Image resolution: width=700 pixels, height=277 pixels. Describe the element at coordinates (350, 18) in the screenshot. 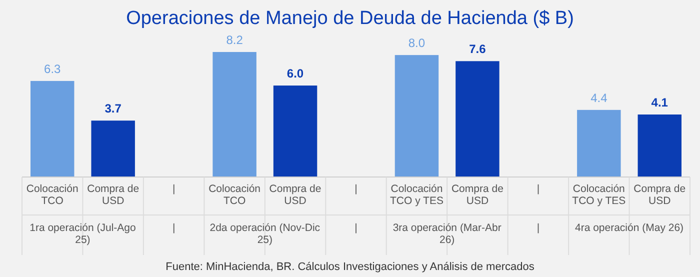

I see `chart-title: Operaciones de Manejo de Deuda de Hacienda ($ B)` at that location.